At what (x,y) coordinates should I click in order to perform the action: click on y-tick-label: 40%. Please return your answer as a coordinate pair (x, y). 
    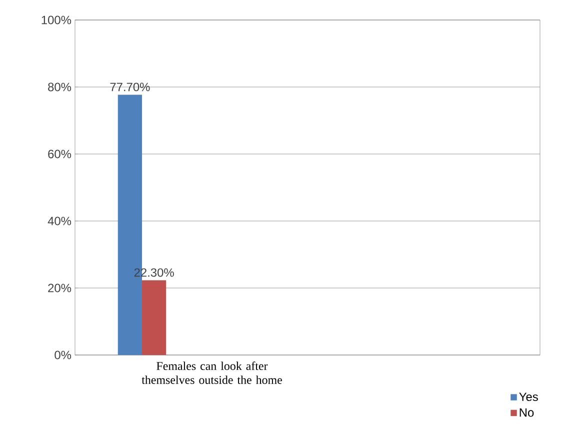
    Looking at the image, I should click on (60, 221).